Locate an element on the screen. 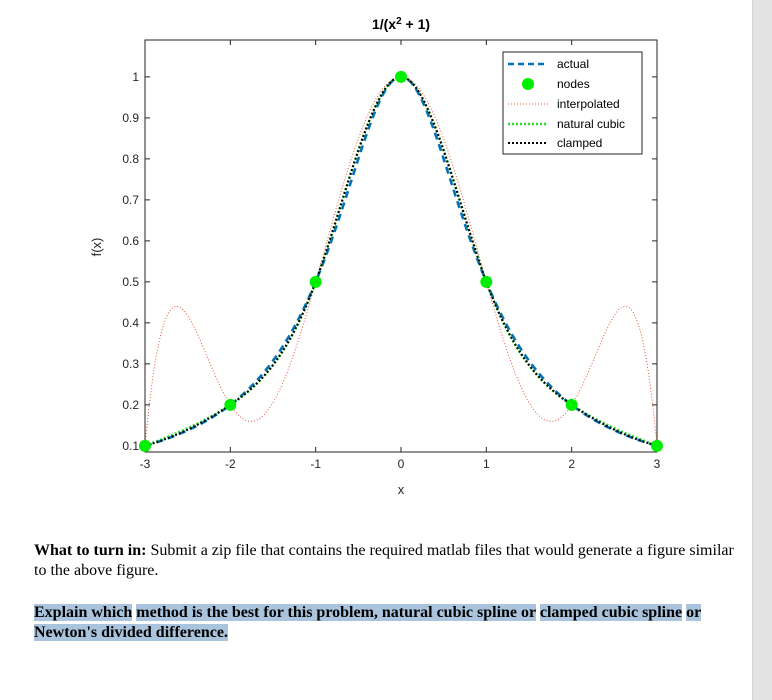  x-tick-label: 1 is located at coordinates (486, 464).